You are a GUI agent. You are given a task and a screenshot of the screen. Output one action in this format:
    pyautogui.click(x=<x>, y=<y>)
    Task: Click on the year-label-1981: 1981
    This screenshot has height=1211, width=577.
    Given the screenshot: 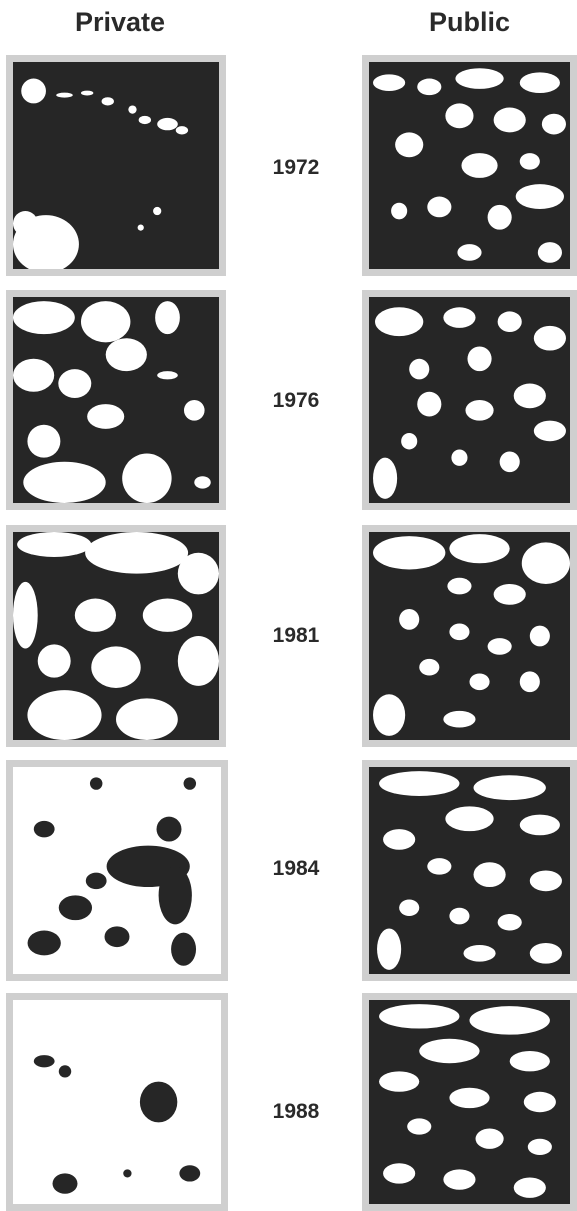 What is the action you would take?
    pyautogui.click(x=296, y=635)
    